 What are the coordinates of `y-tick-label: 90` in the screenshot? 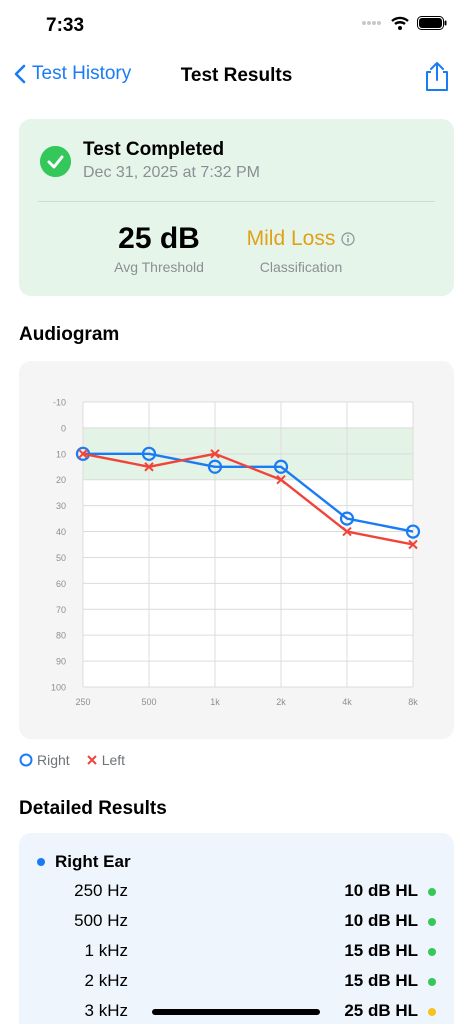 It's located at (61, 662).